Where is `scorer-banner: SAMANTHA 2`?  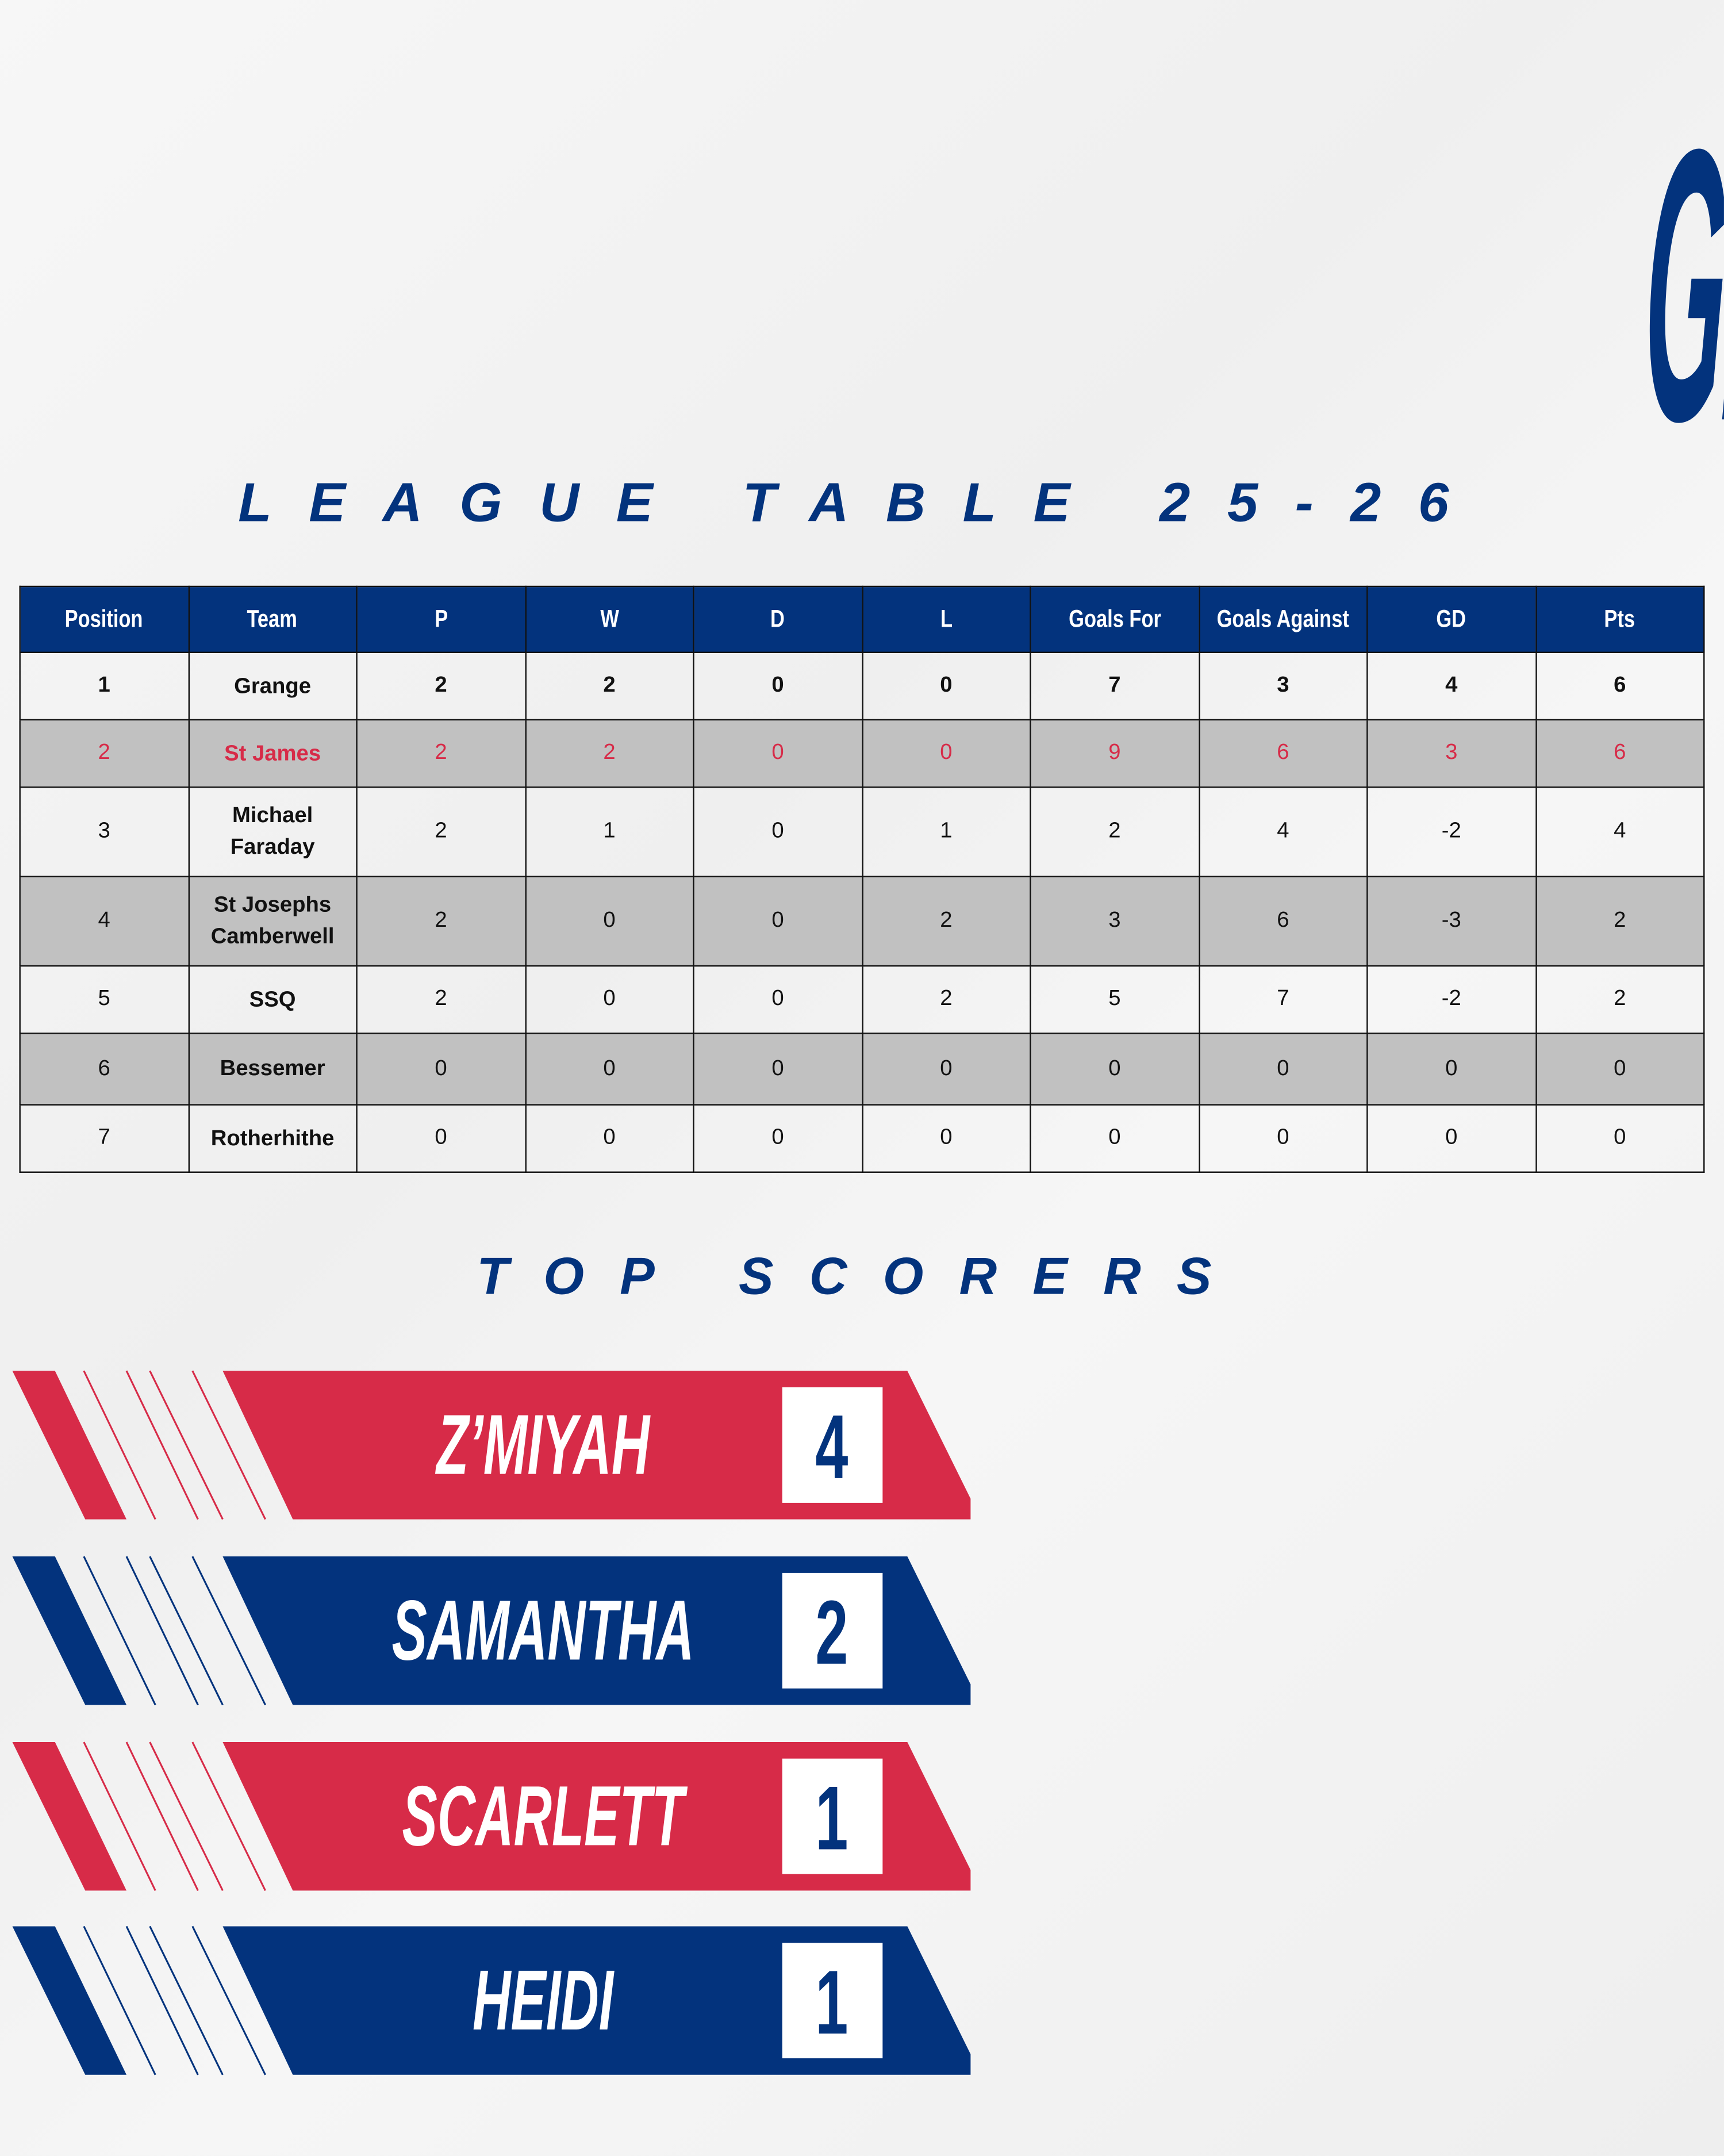 scorer-banner: SAMANTHA 2 is located at coordinates (491, 1631).